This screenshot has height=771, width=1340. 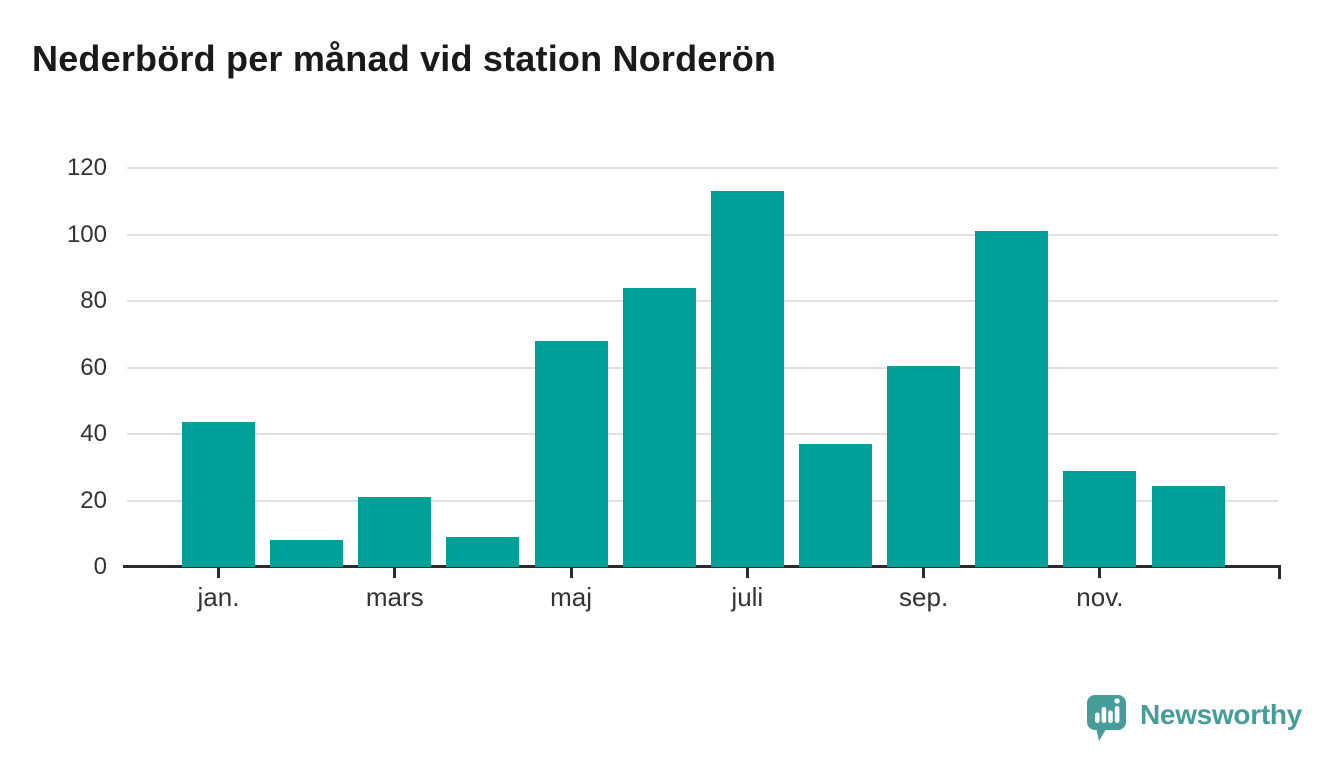 What do you see at coordinates (924, 573) in the screenshot?
I see `x-tick-sep` at bounding box center [924, 573].